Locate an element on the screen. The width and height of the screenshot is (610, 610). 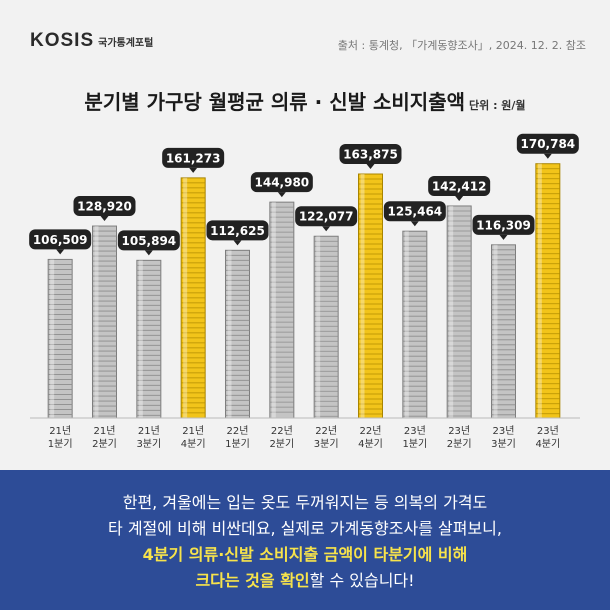
unit-label: 단위 : 원/월 is located at coordinates (497, 105).